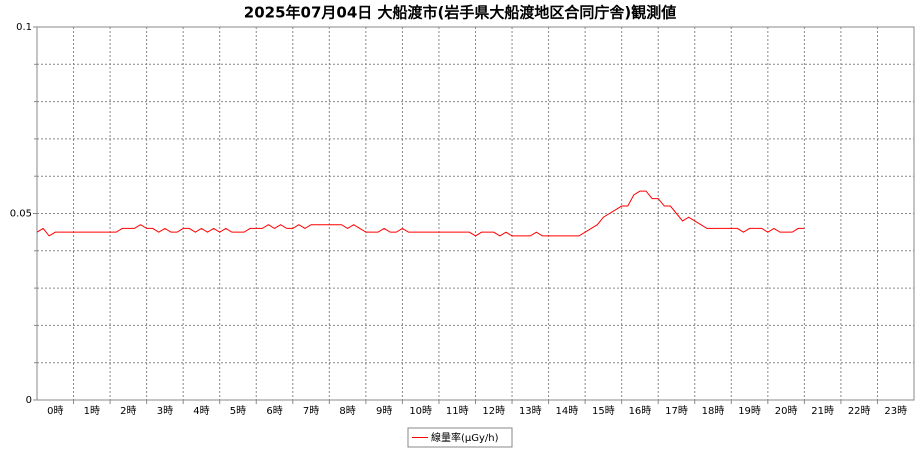  I want to click on x-tick-label: 13時, so click(530, 411).